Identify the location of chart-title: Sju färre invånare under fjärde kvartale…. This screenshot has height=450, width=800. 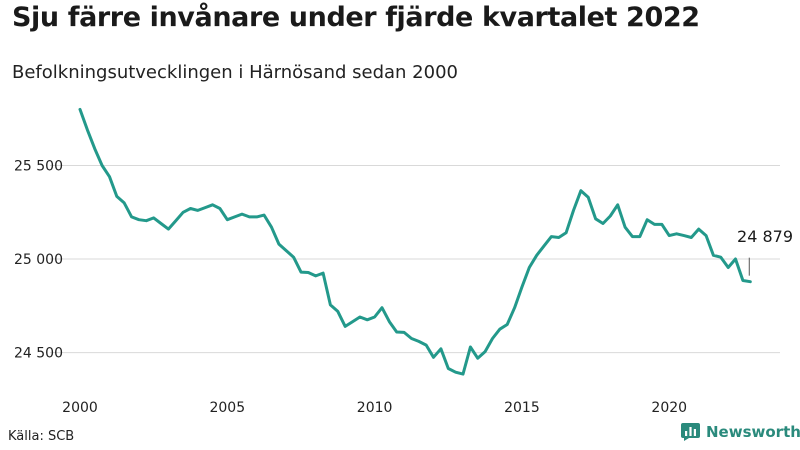
(356, 17).